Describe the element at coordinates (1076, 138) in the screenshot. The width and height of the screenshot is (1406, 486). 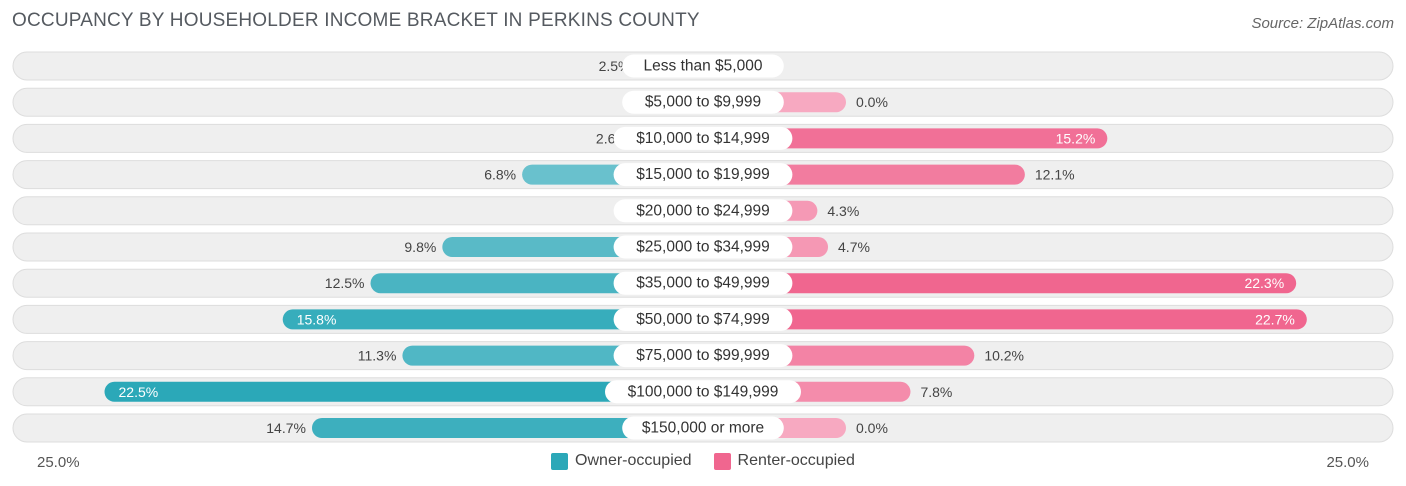
I see `renter-value-label: 15.2%` at that location.